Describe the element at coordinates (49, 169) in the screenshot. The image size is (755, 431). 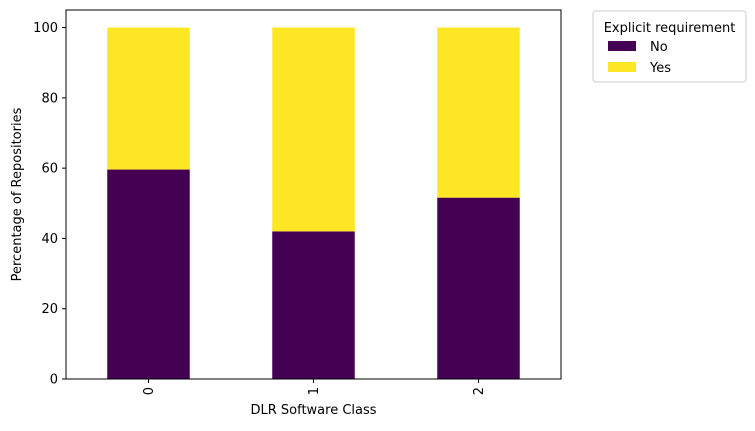
I see `y-tick-label: 60` at that location.